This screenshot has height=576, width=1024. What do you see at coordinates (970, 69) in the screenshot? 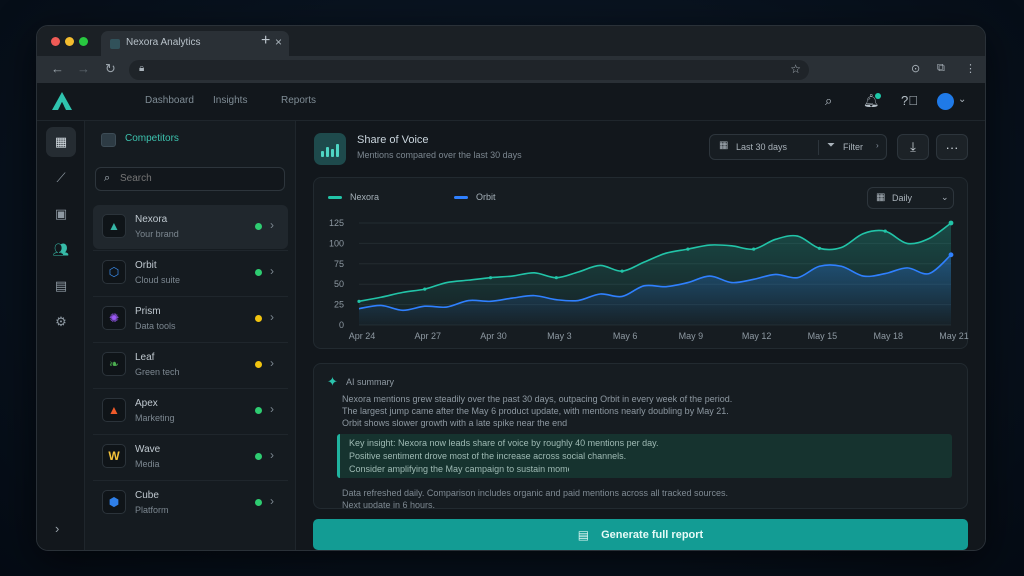
I see `kebab-menu-icon: ⋮` at bounding box center [970, 69].